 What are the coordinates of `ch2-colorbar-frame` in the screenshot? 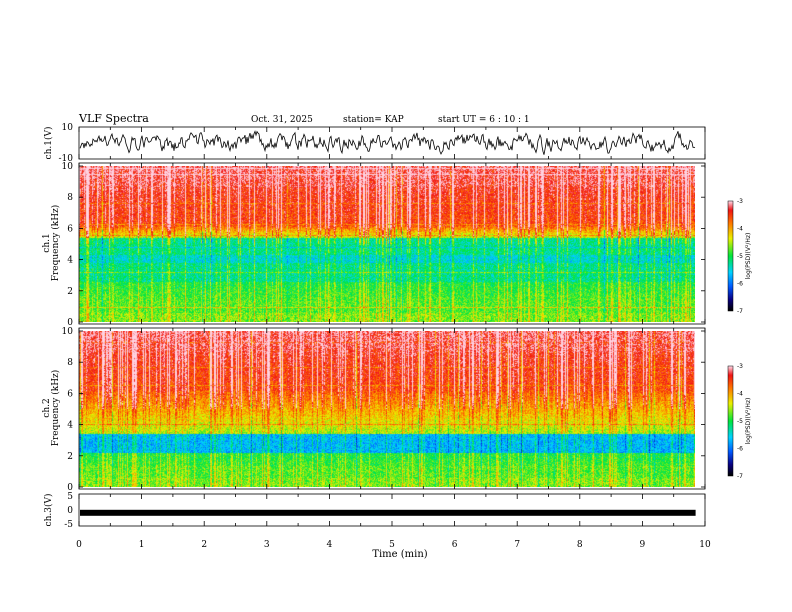 It's located at (730, 421).